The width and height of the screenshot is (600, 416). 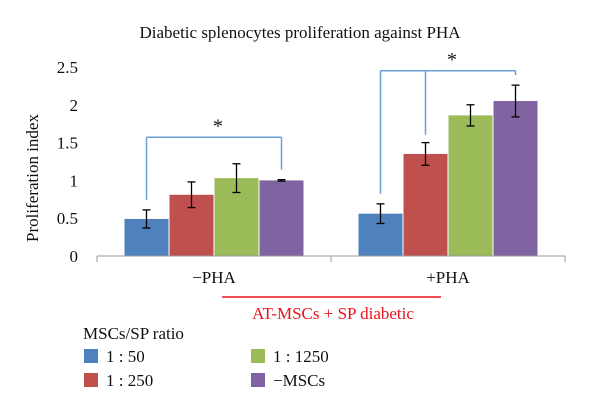 What do you see at coordinates (299, 380) in the screenshot?
I see `legend-label-minus-mscs: −MSCs` at bounding box center [299, 380].